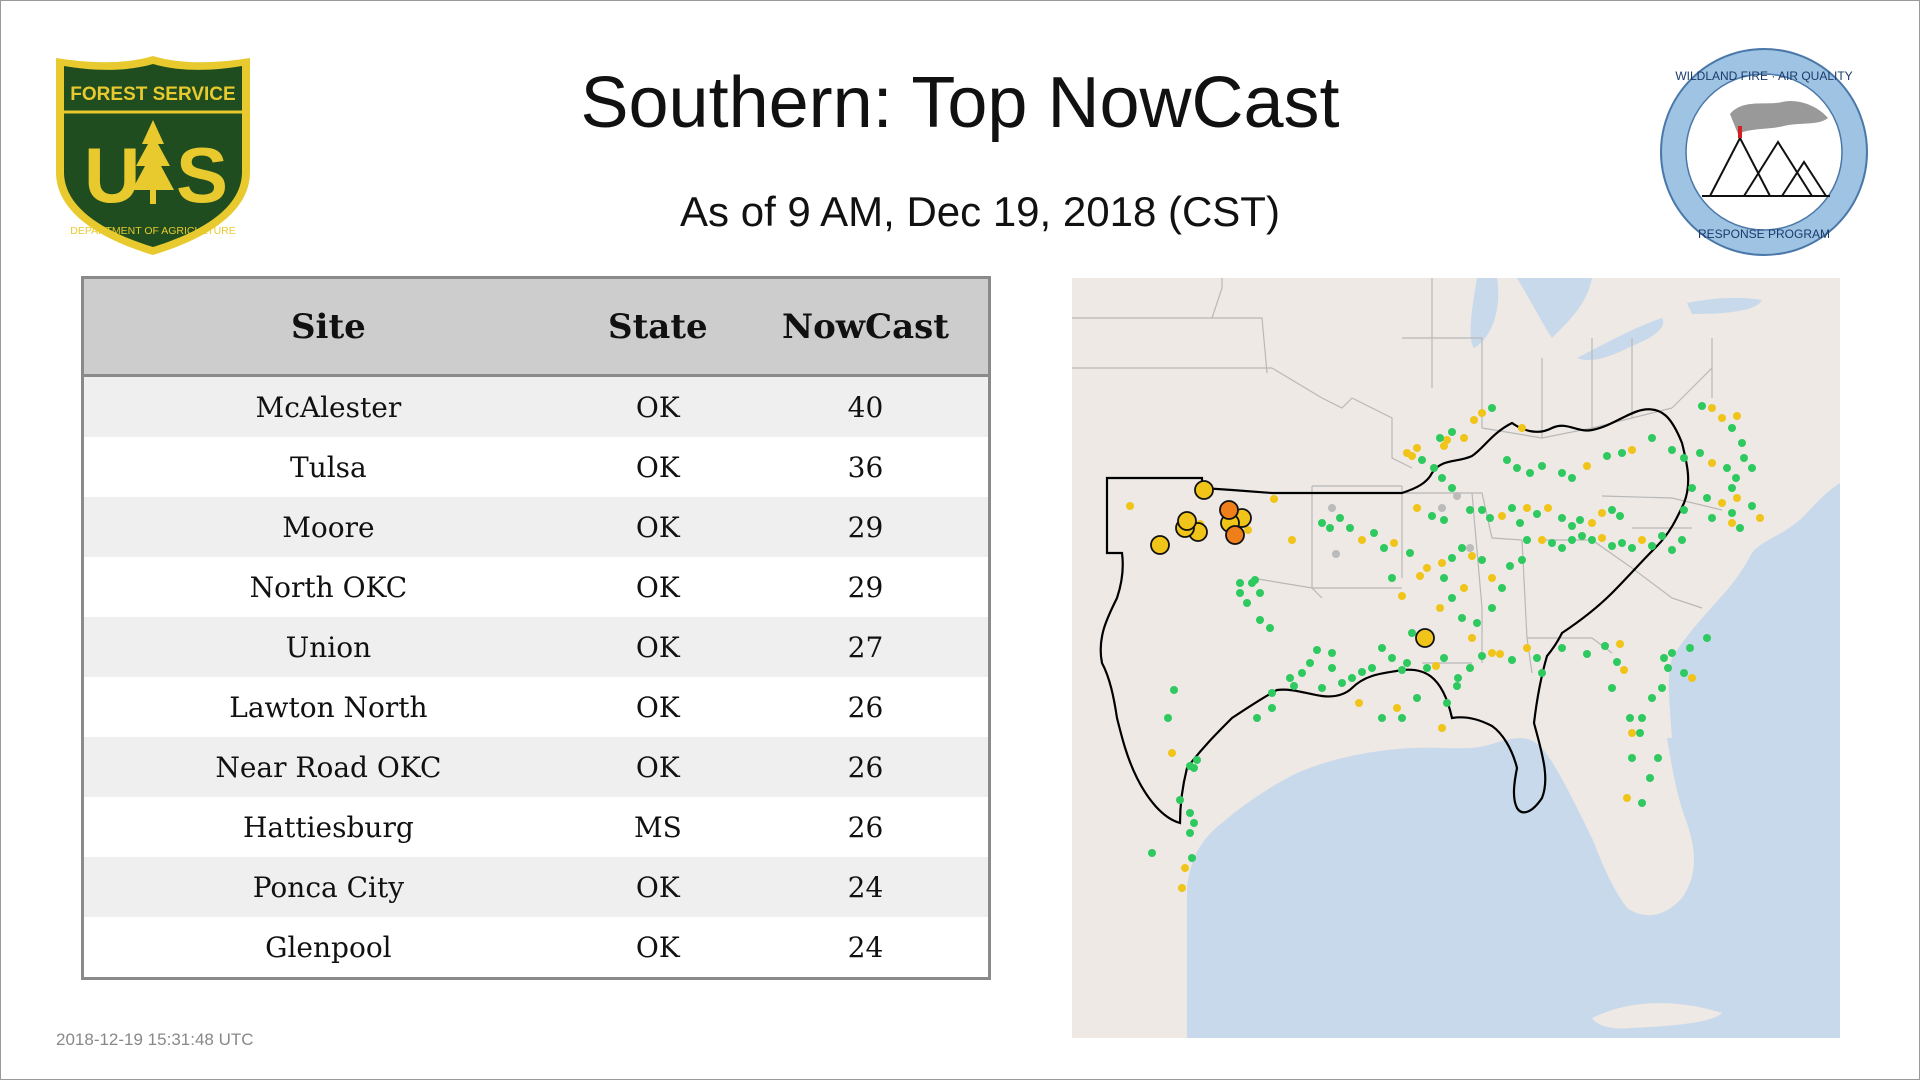 The width and height of the screenshot is (1920, 1080). Describe the element at coordinates (866, 406) in the screenshot. I see `nowcast-cell: 40` at that location.